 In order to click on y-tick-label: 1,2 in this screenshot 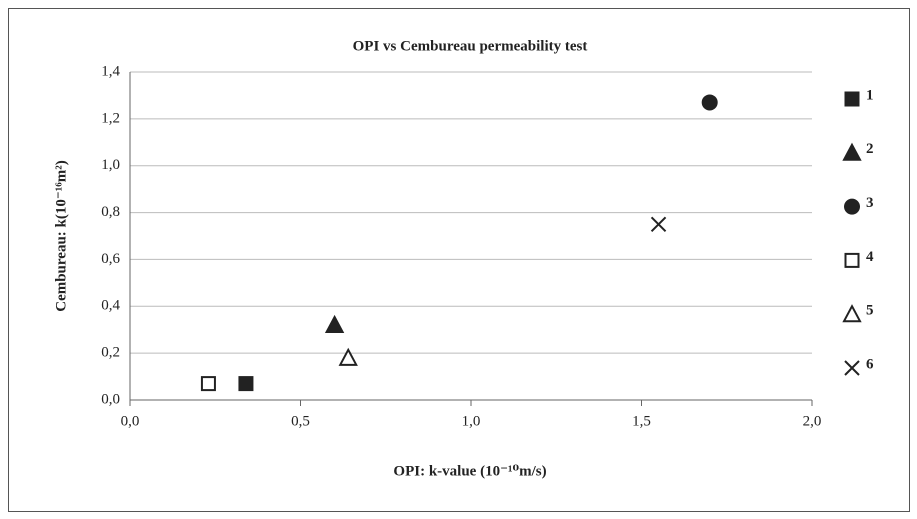, I will do `click(110, 118)`.